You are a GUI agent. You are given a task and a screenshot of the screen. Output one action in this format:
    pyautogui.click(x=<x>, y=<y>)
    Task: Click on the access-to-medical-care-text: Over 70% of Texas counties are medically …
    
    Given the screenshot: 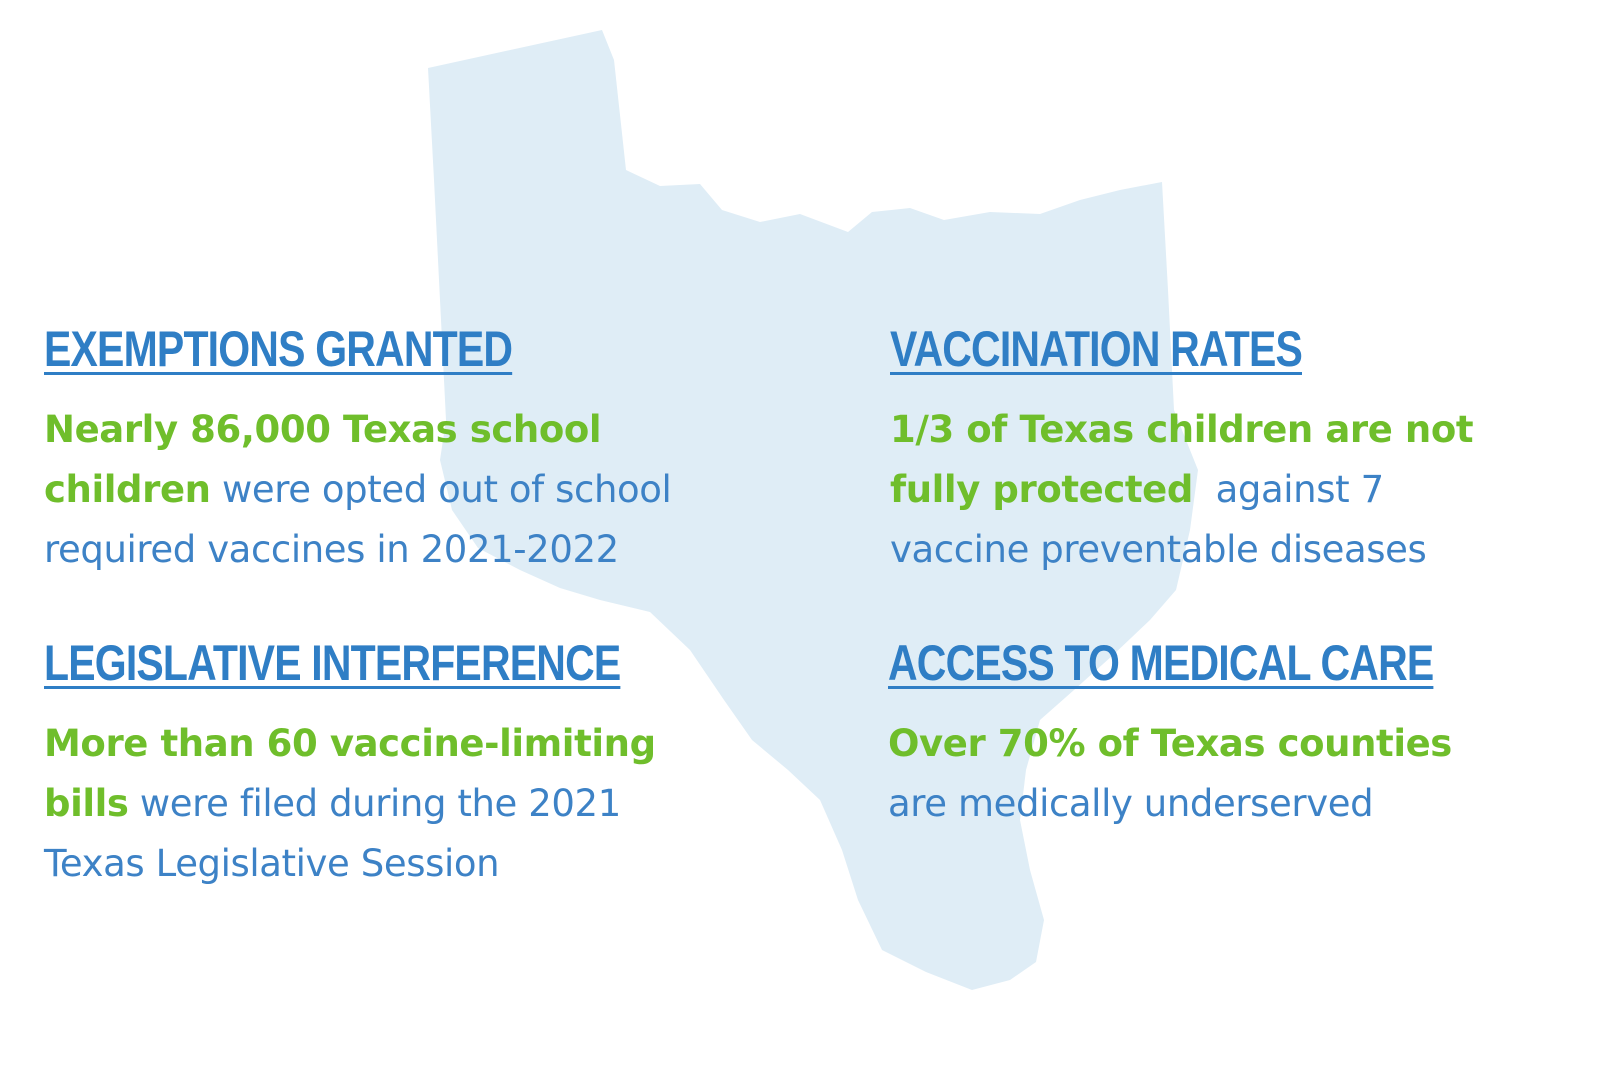 What is the action you would take?
    pyautogui.click(x=1220, y=774)
    